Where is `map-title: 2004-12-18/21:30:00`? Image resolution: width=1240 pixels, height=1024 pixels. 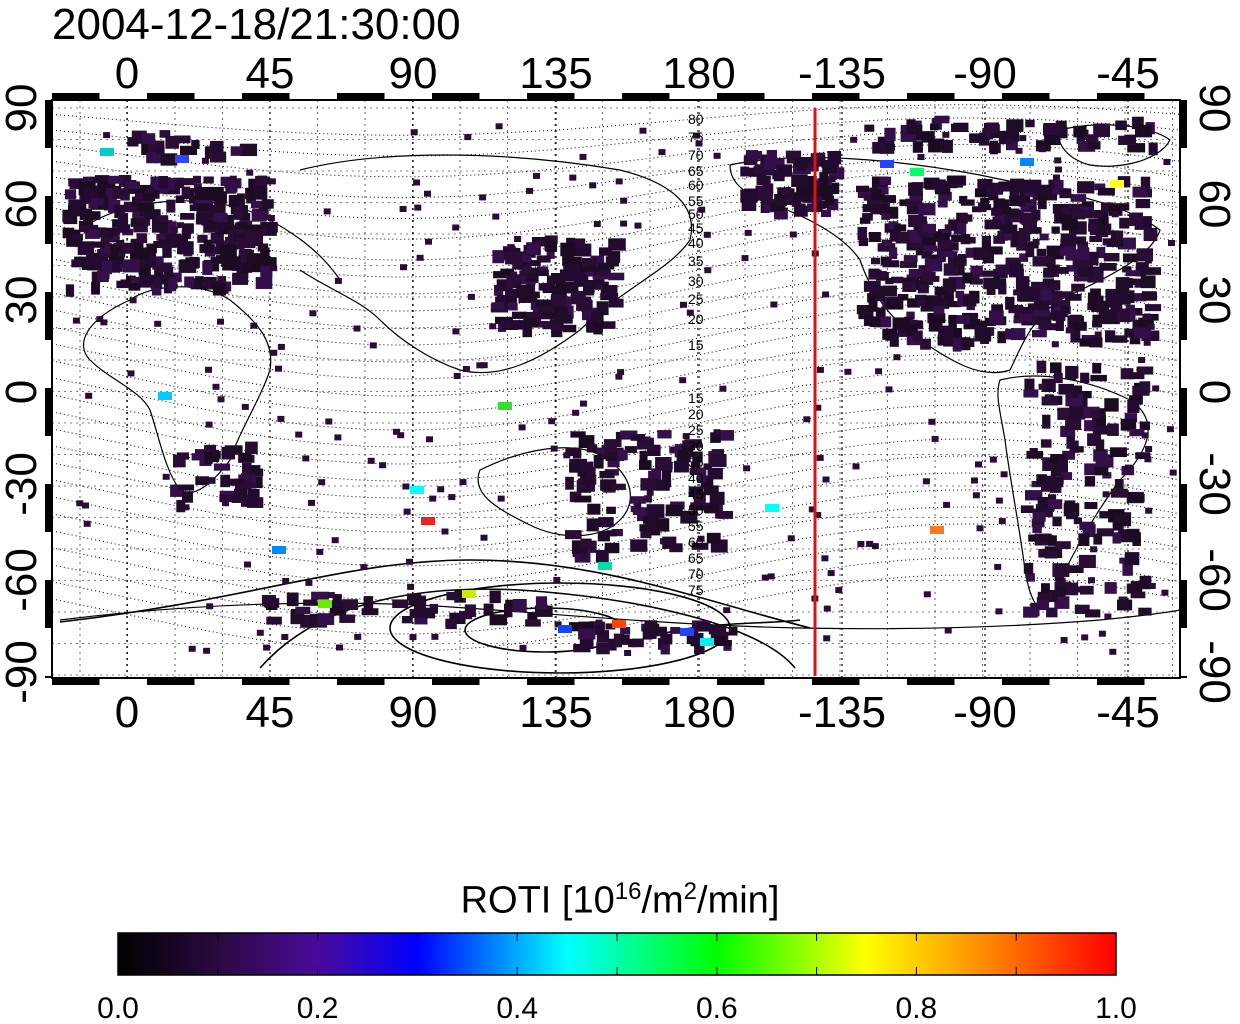 map-title: 2004-12-18/21:30:00 is located at coordinates (256, 24).